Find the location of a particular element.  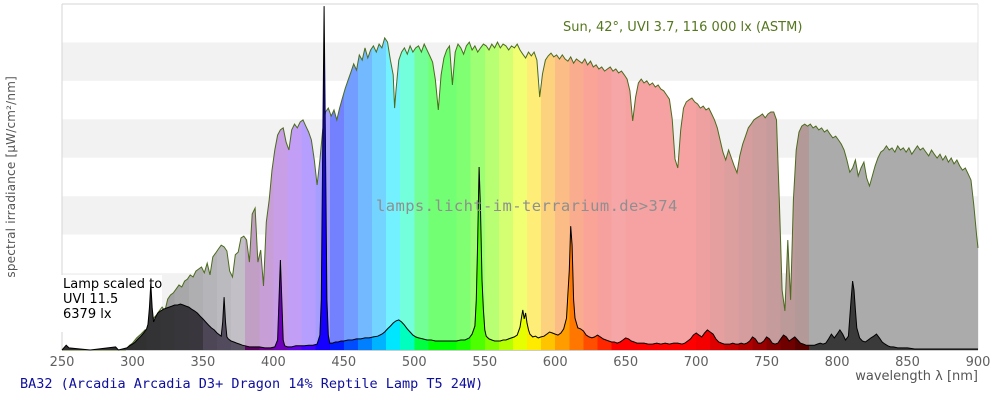

x-tick-label: 300 is located at coordinates (132, 362).